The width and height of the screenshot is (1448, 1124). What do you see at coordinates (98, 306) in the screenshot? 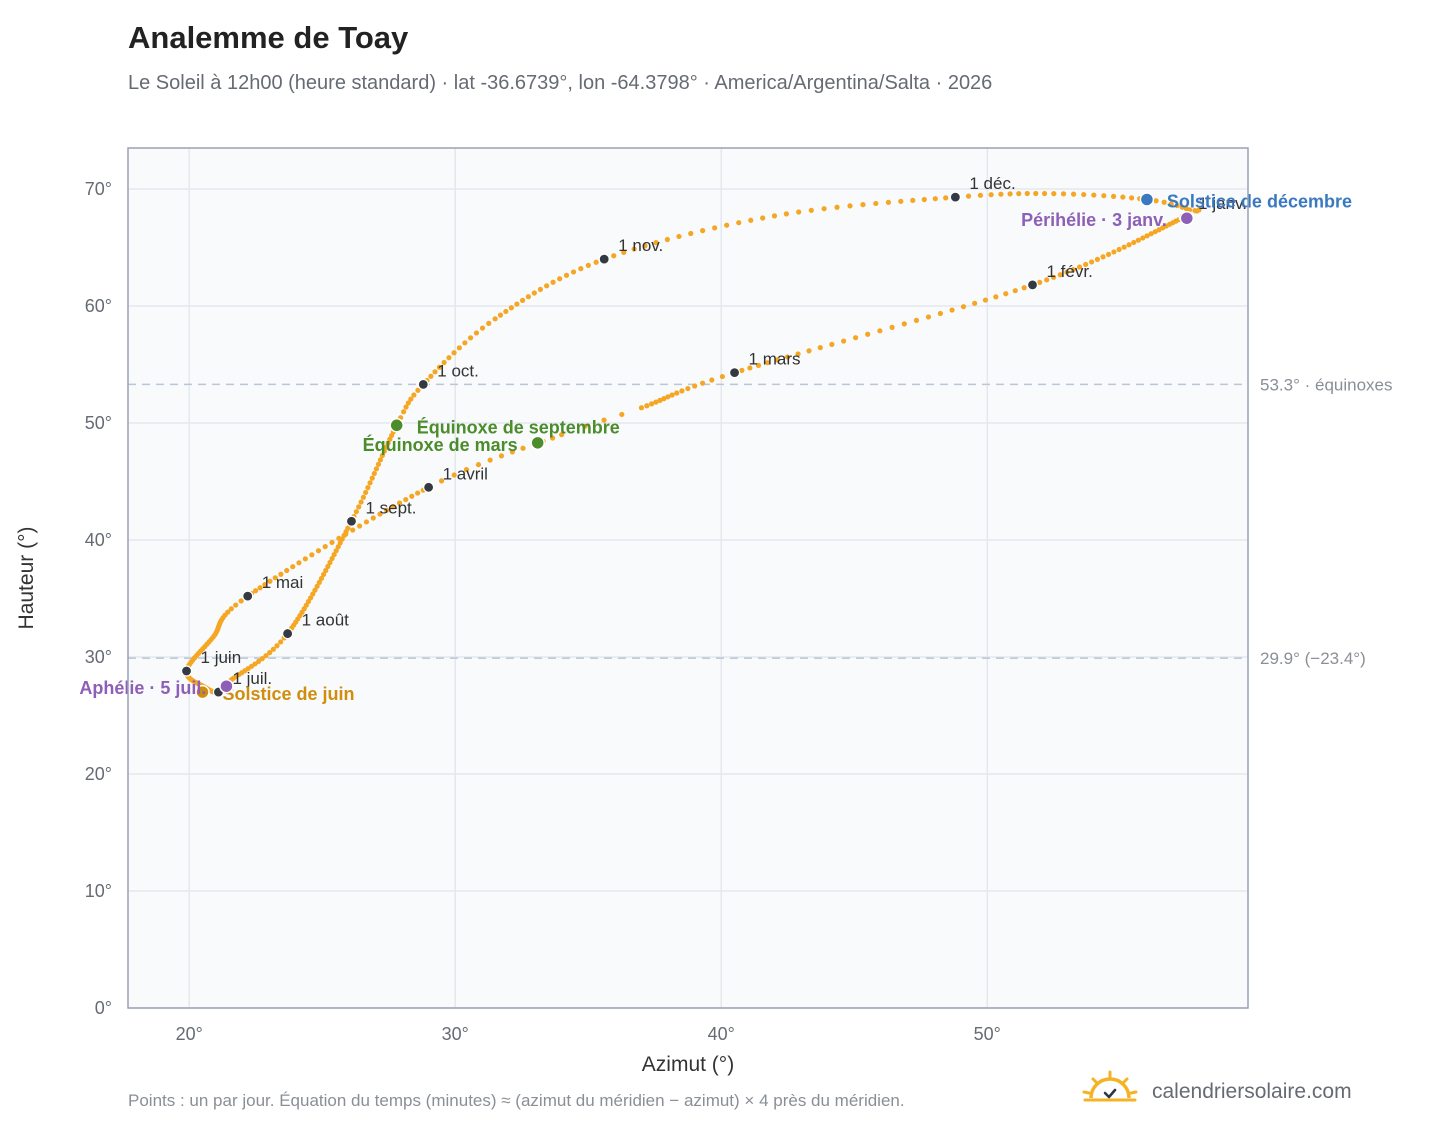
I see `y-tick-label: 60°` at bounding box center [98, 306].